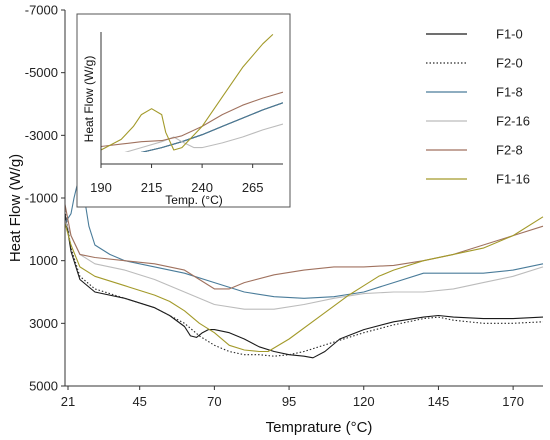 The image size is (550, 440). What do you see at coordinates (43, 386) in the screenshot?
I see `y-tick-label: 5000` at bounding box center [43, 386].